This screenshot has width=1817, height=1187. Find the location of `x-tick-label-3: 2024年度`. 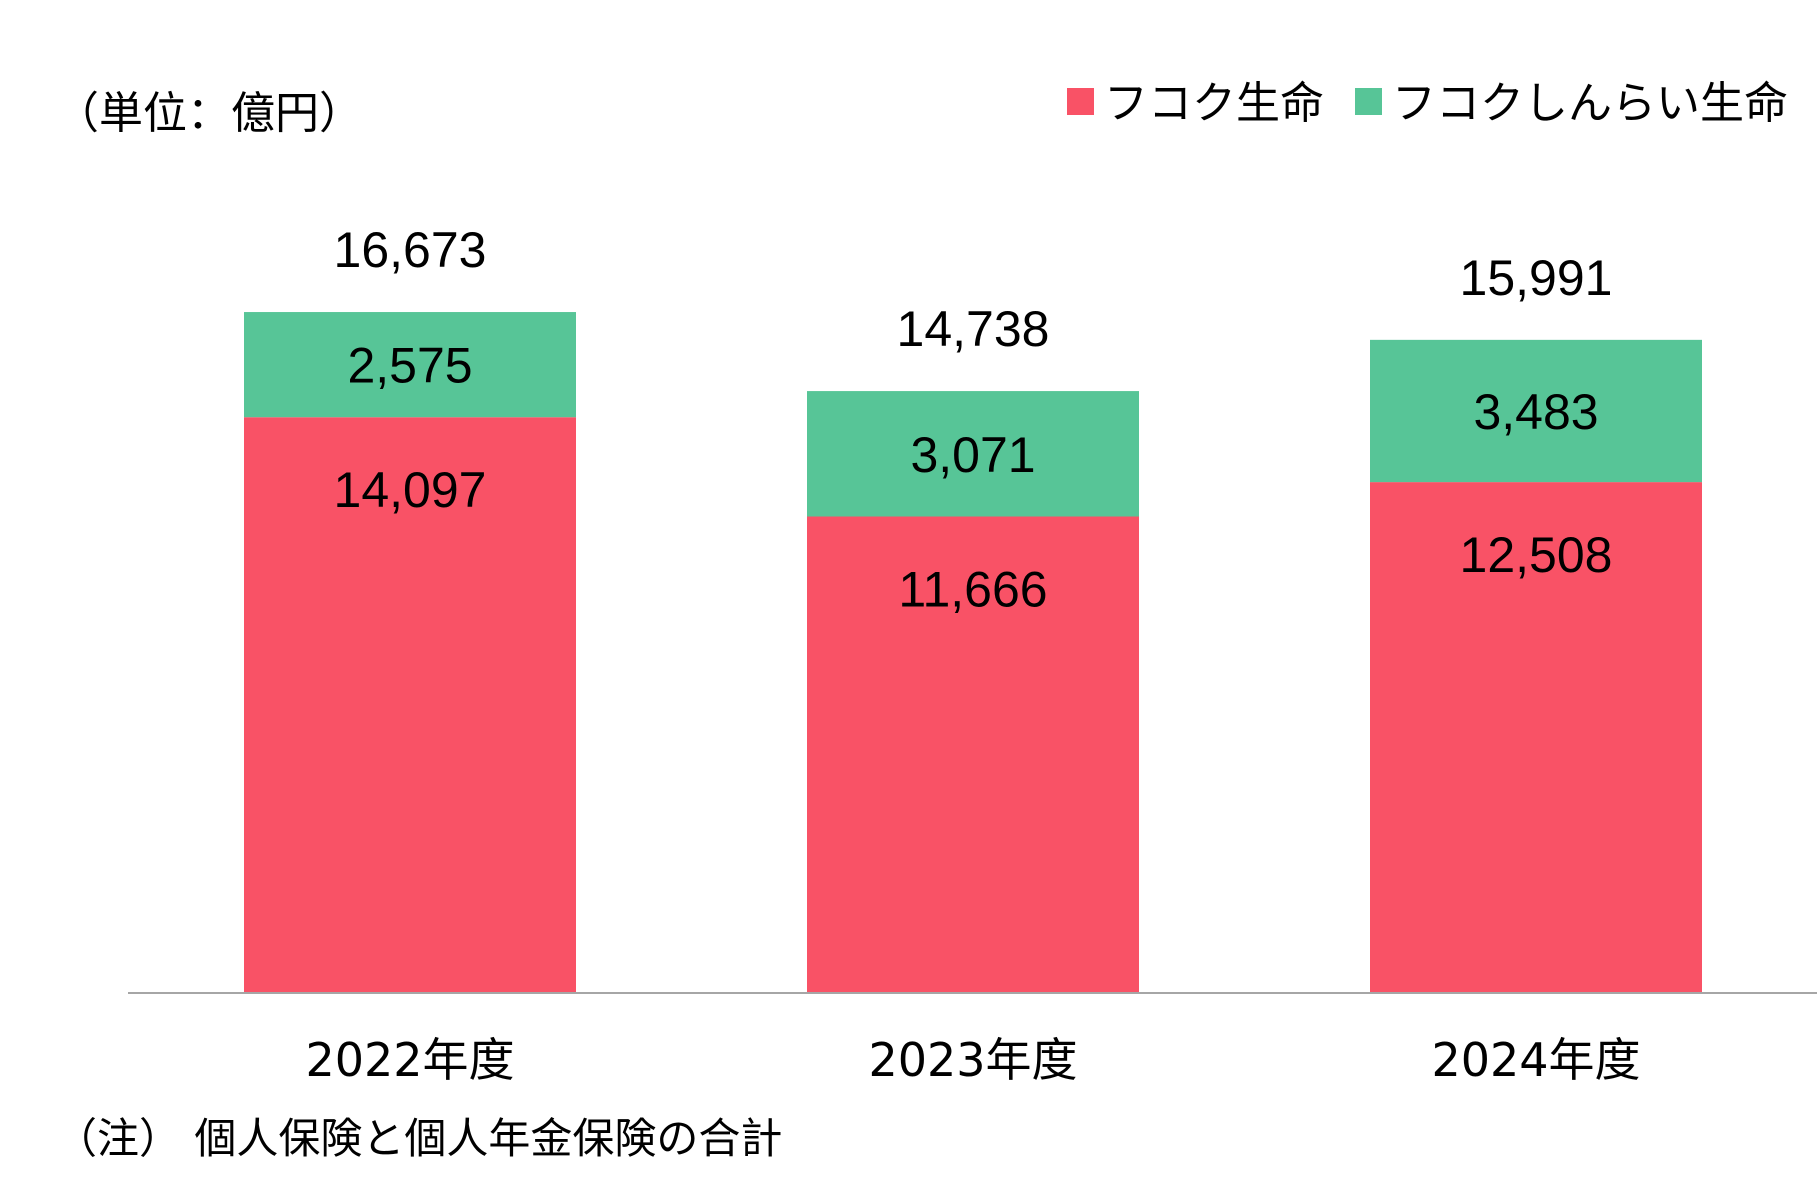

x-tick-label-3: 2024年度 is located at coordinates (1535, 1060).